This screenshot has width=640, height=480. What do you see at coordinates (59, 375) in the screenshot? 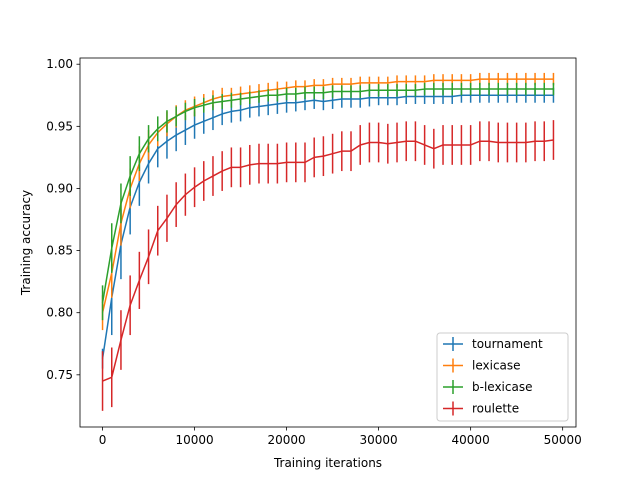
I see `y-tick-label: 0.75` at bounding box center [59, 375].